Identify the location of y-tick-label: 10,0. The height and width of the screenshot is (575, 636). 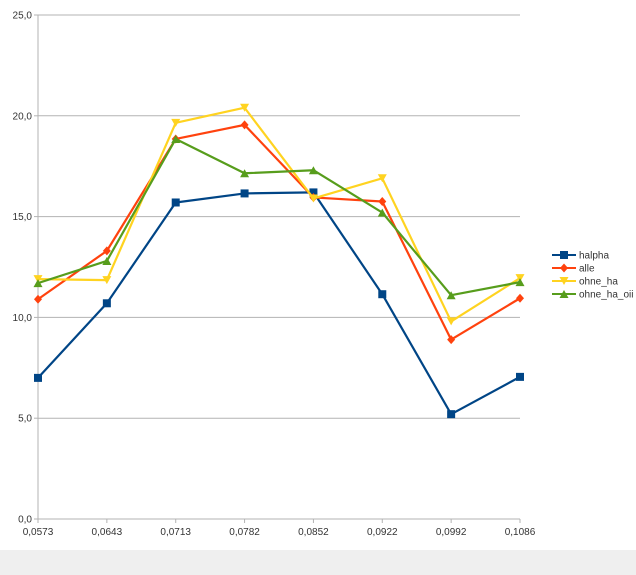
(23, 318).